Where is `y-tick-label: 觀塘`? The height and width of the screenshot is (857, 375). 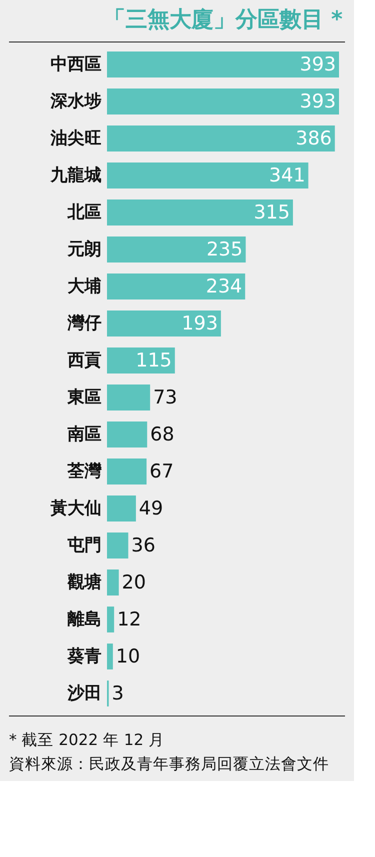 y-tick-label: 觀塘 is located at coordinates (84, 582).